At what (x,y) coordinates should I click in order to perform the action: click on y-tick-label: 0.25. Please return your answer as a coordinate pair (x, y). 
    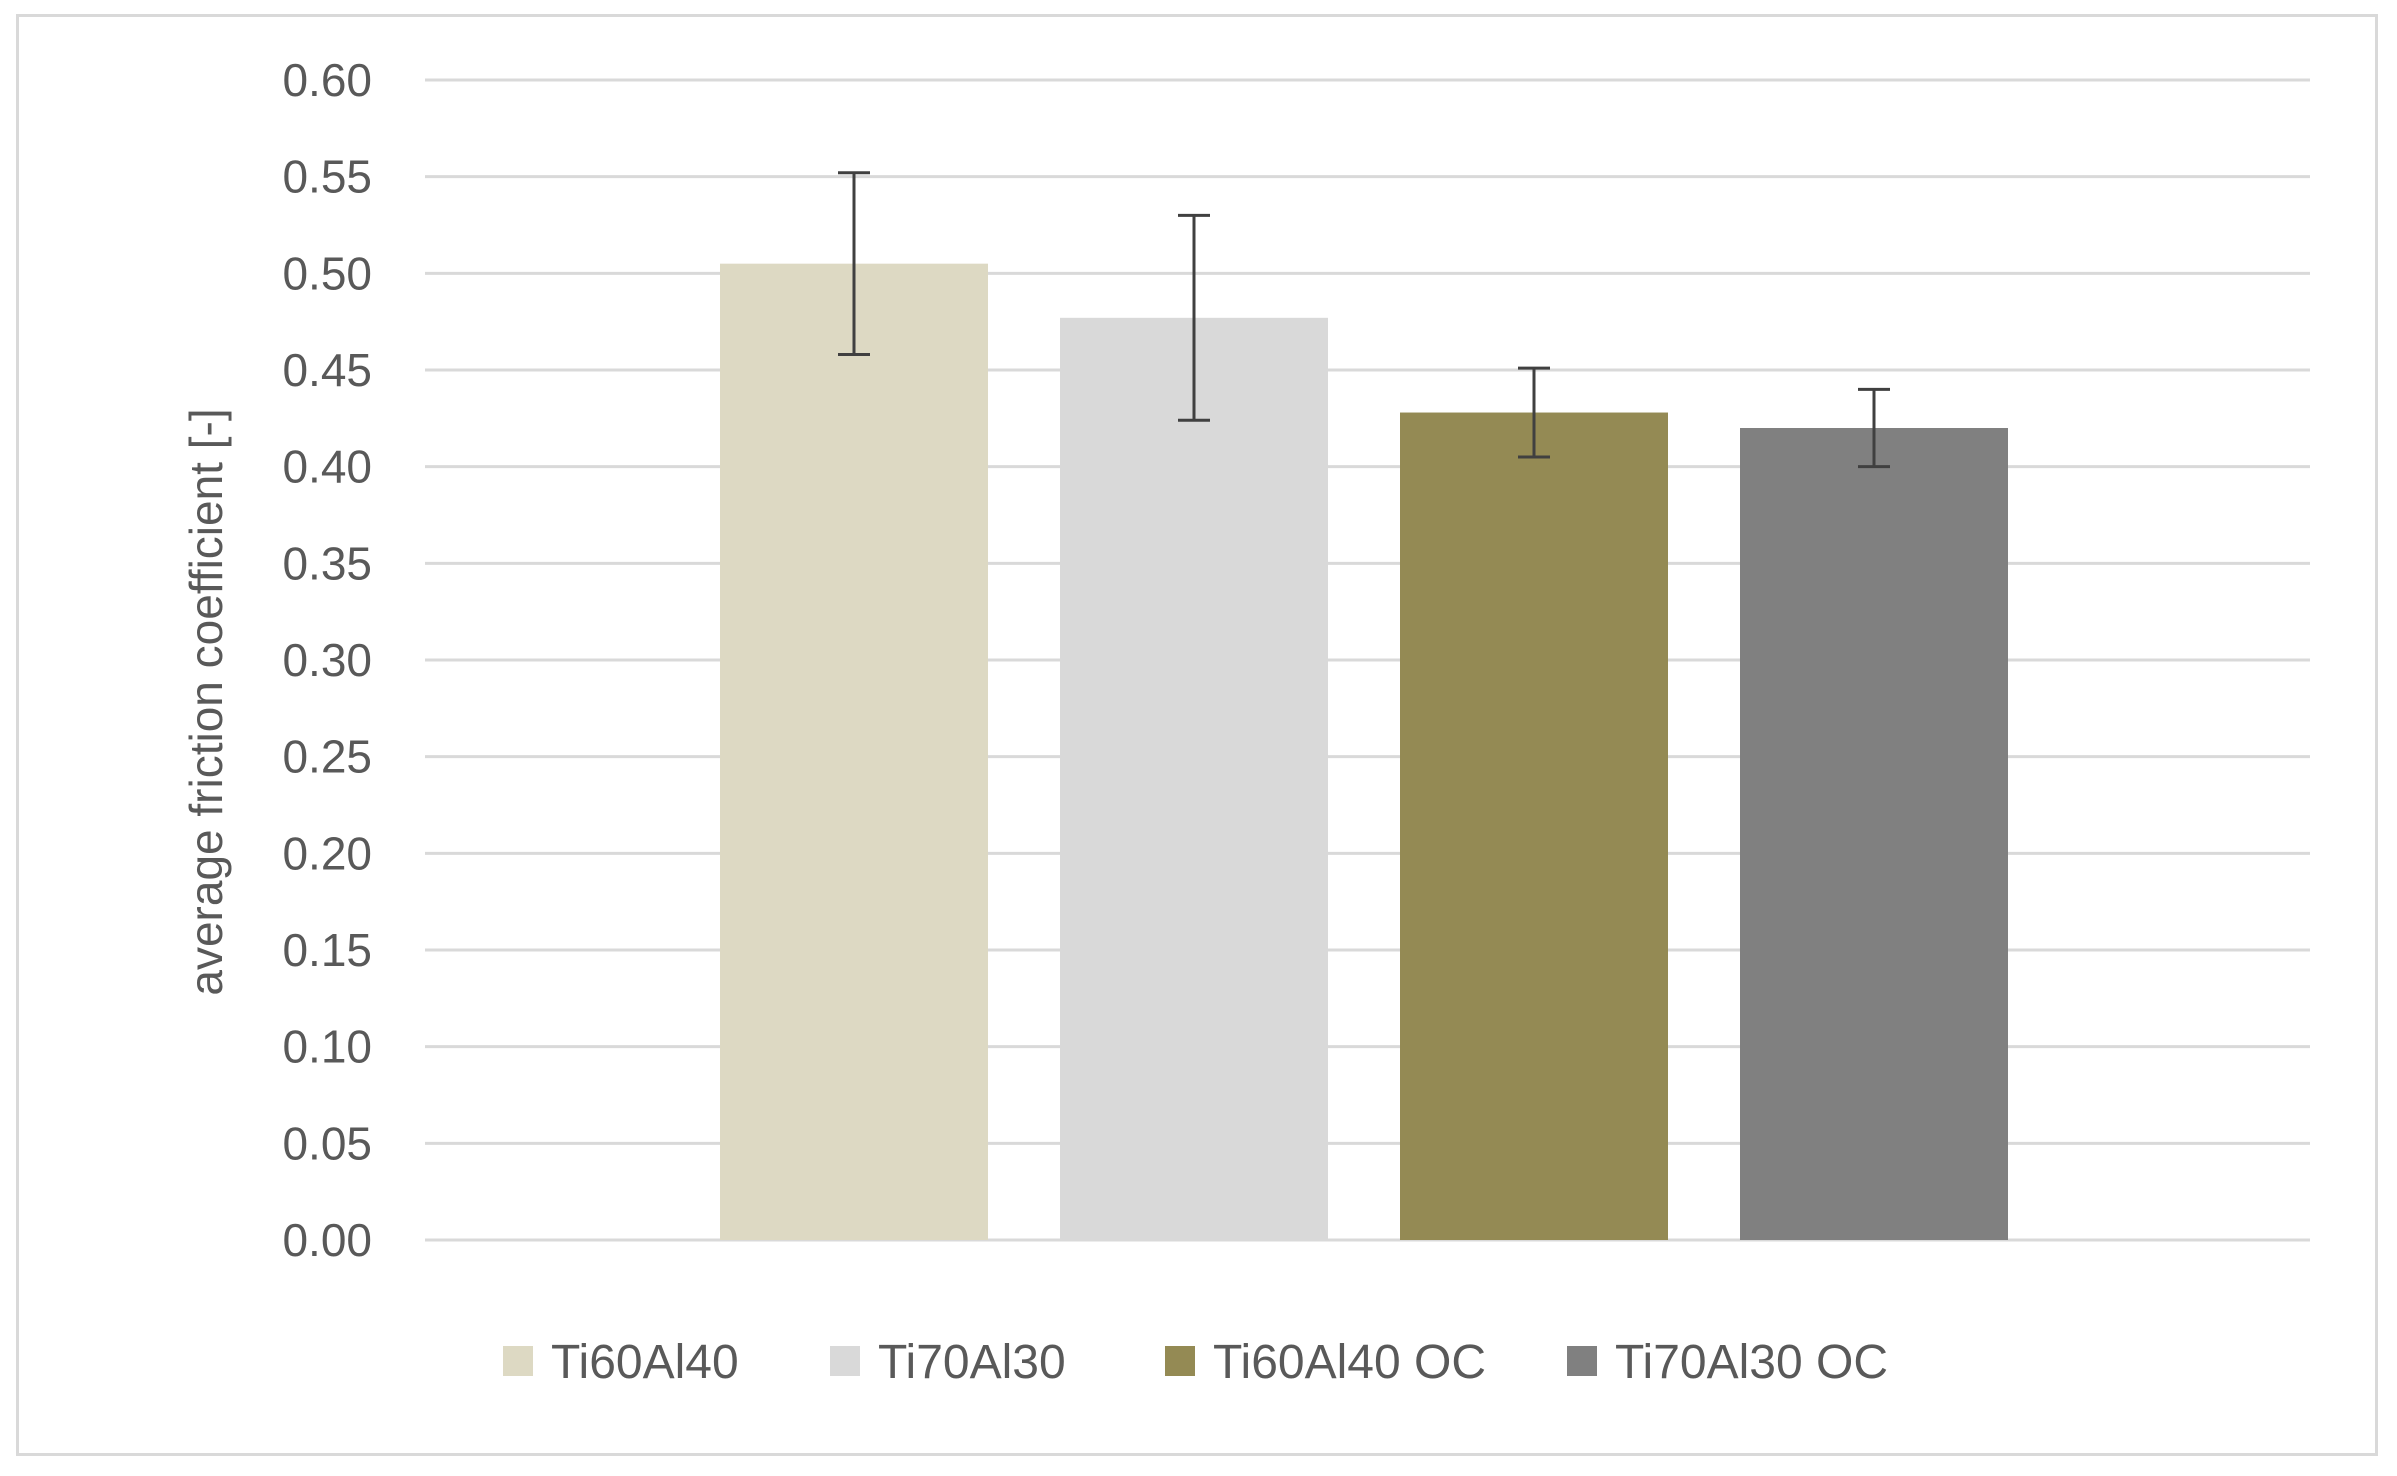
    Looking at the image, I should click on (327, 757).